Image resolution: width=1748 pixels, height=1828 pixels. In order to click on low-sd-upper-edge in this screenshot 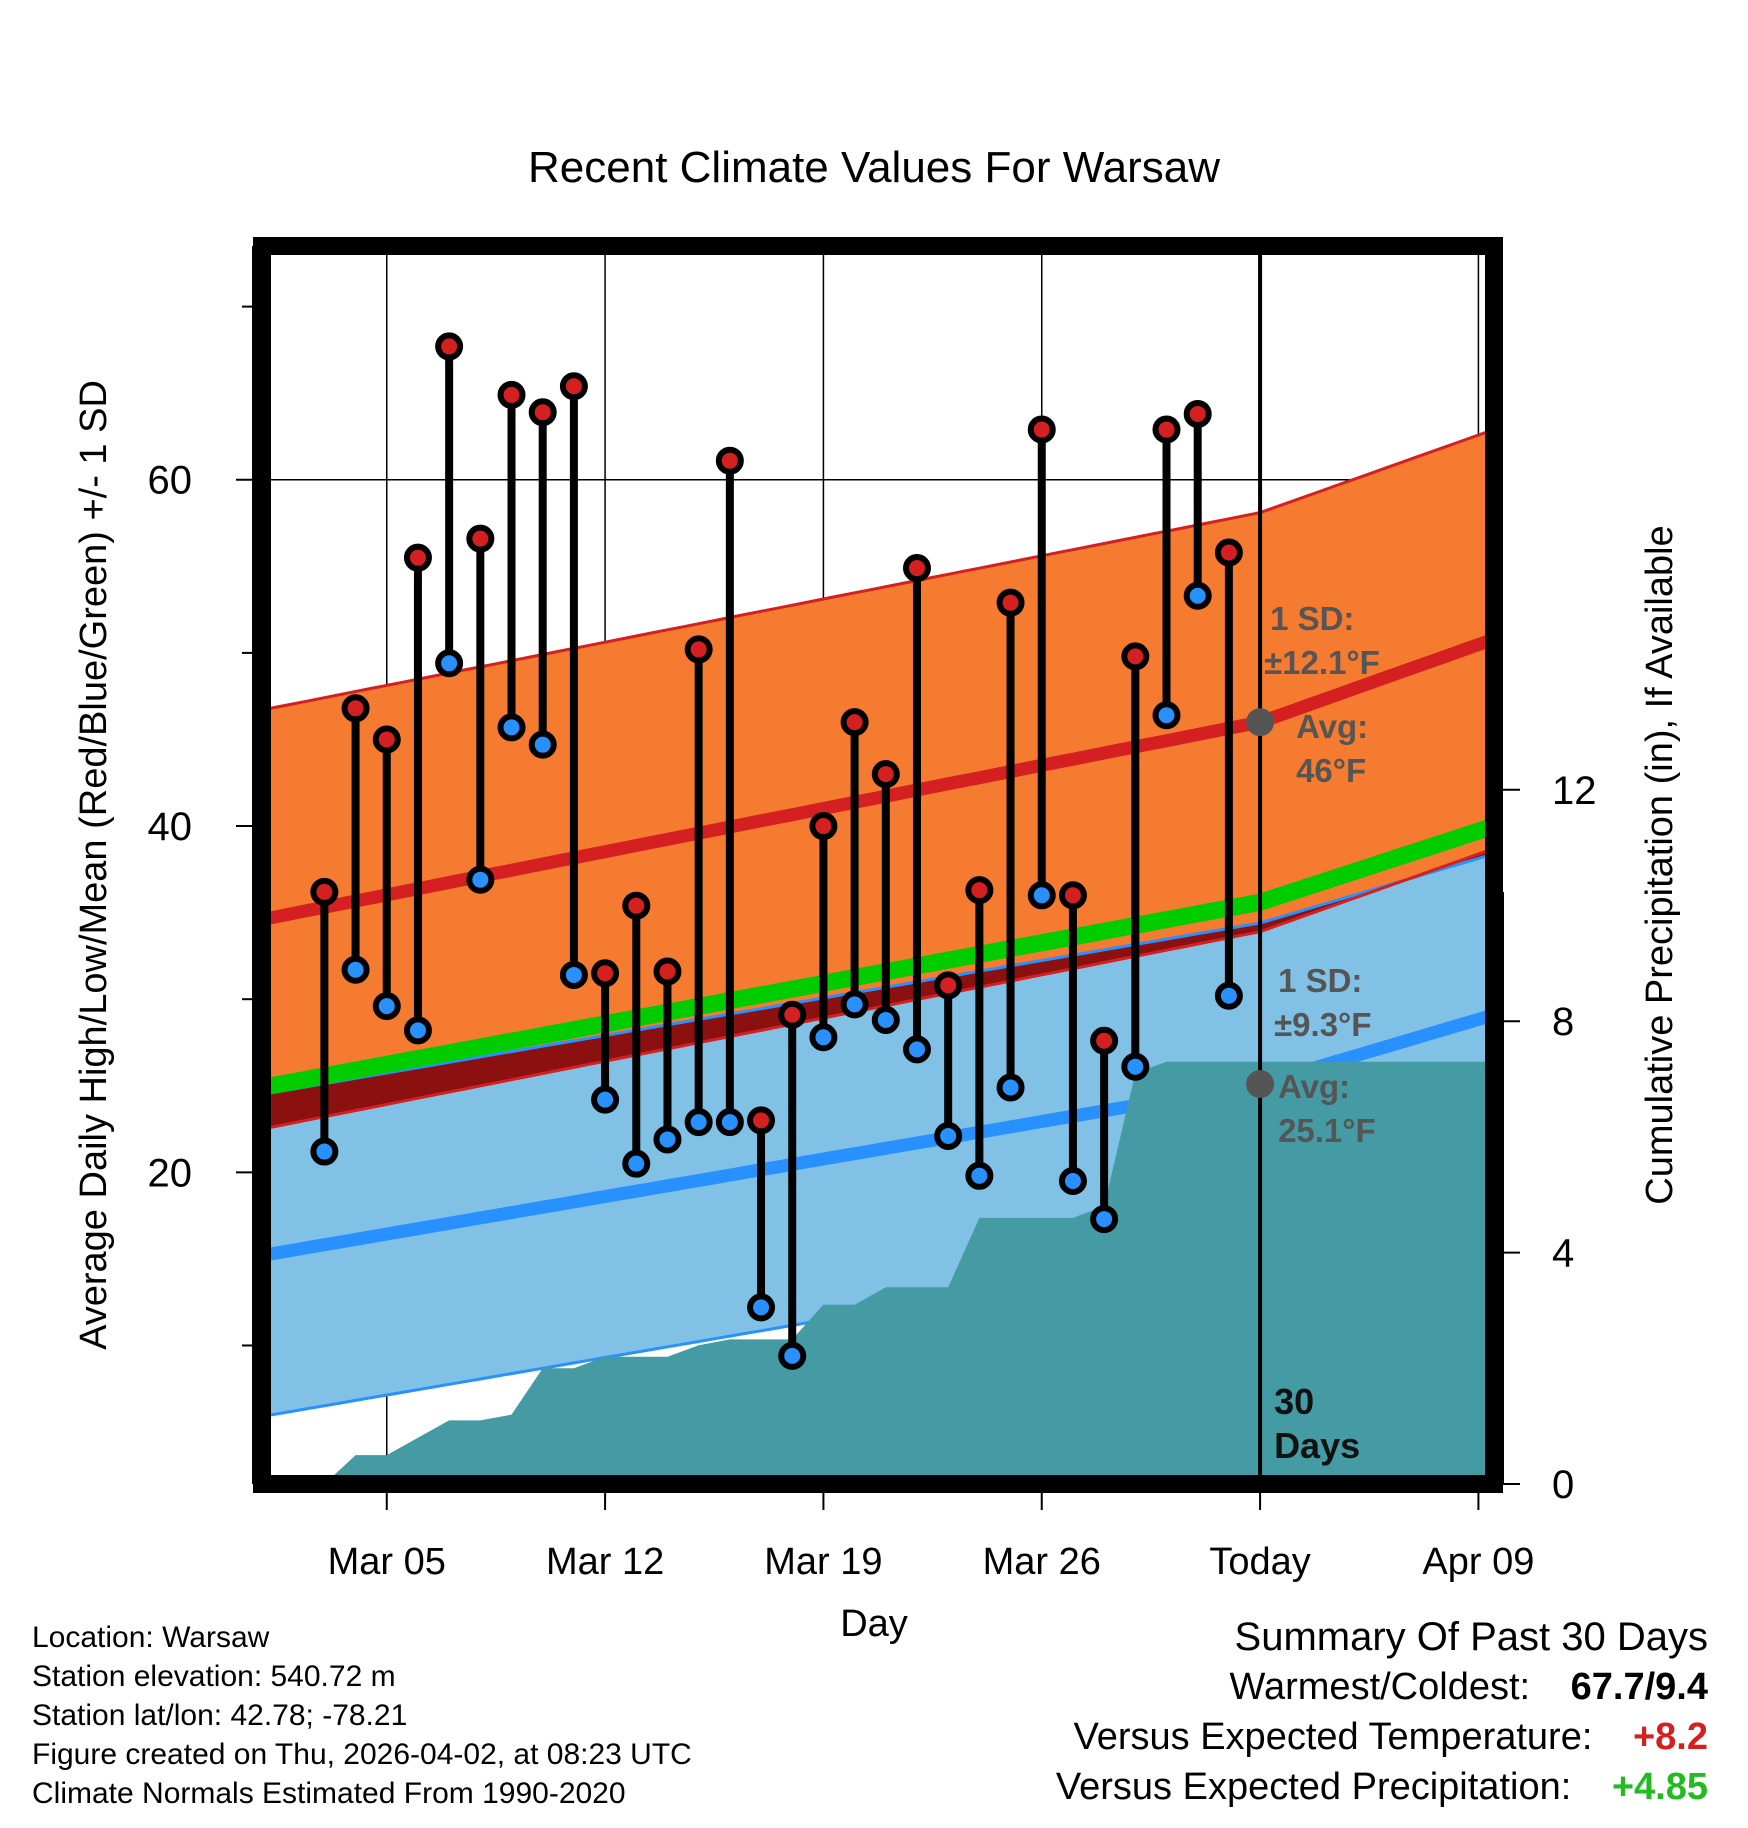, I will do `click(878, 974)`.